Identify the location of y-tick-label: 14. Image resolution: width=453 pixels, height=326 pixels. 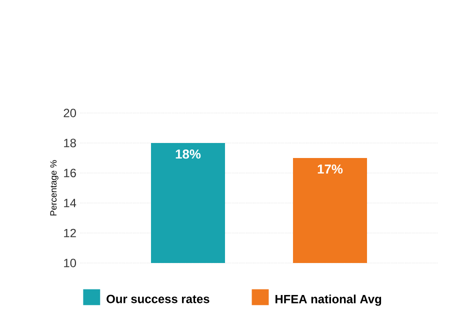
(70, 203).